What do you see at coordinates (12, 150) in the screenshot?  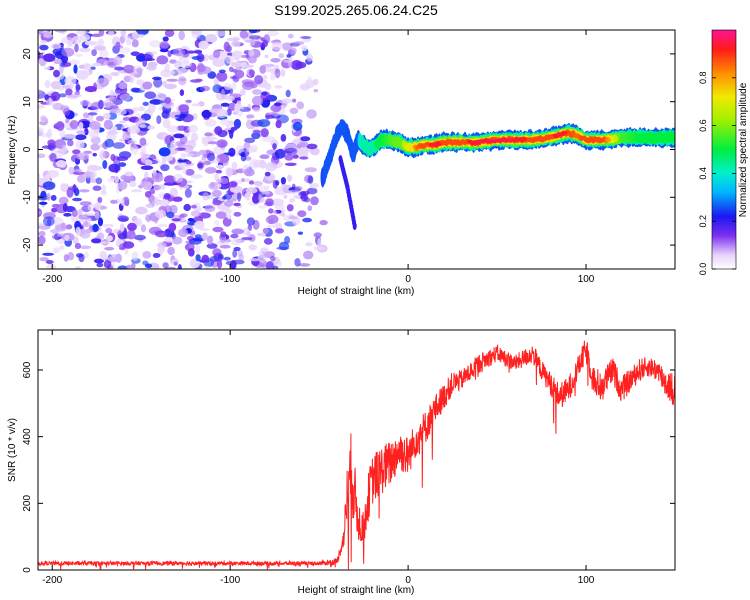 I see `spectrogram-y-label: Frequency (Hz)` at bounding box center [12, 150].